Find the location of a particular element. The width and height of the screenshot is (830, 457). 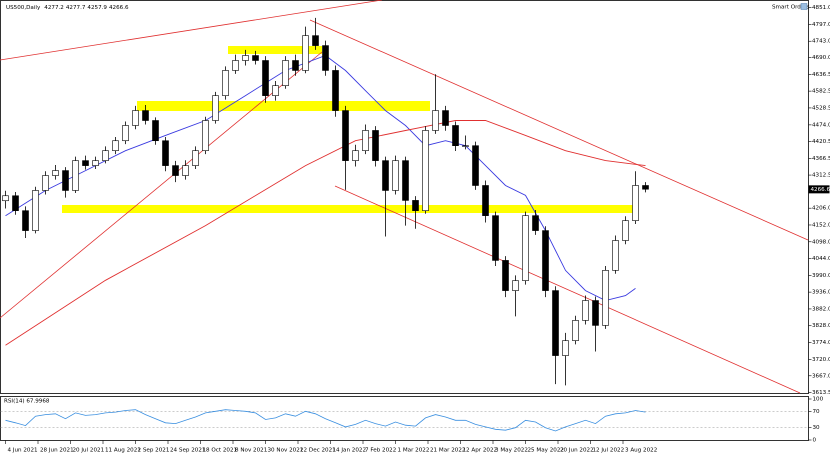

price-box-label: 4266.6 is located at coordinates (820, 190).